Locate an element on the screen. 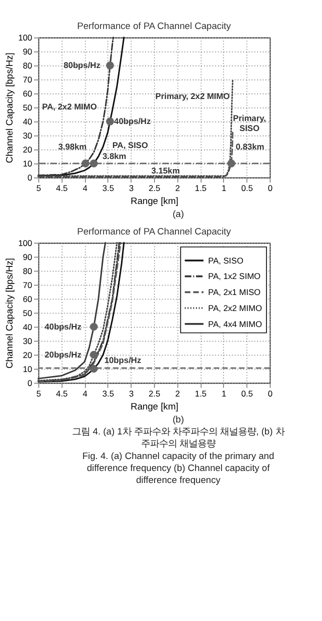  legend-label: PA, 2x2 MIMO is located at coordinates (235, 307).